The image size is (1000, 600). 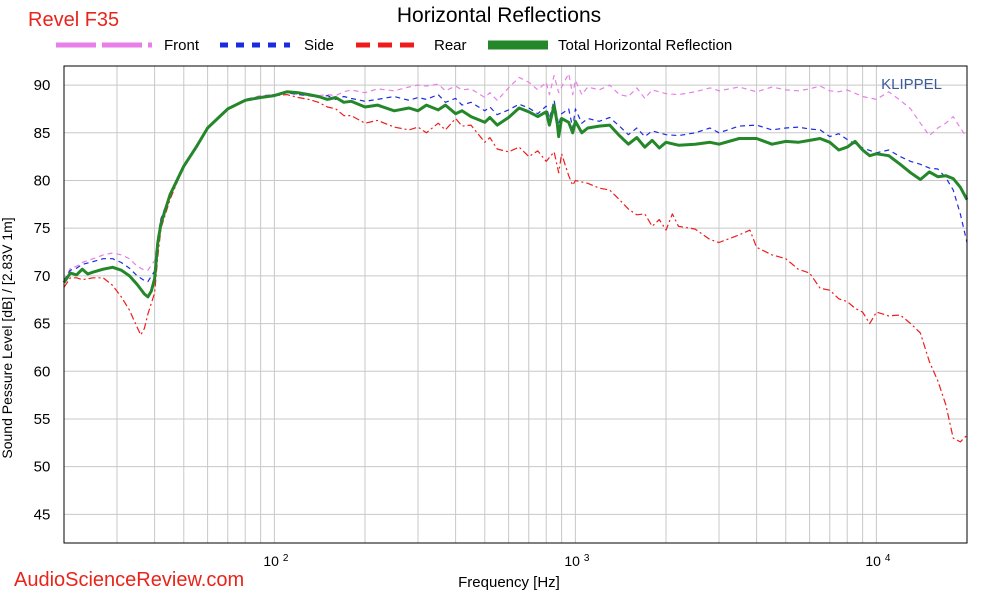 I want to click on y-axis-ticks: 45 50 55 60 65 70 75 80 85 90, so click(x=42, y=300).